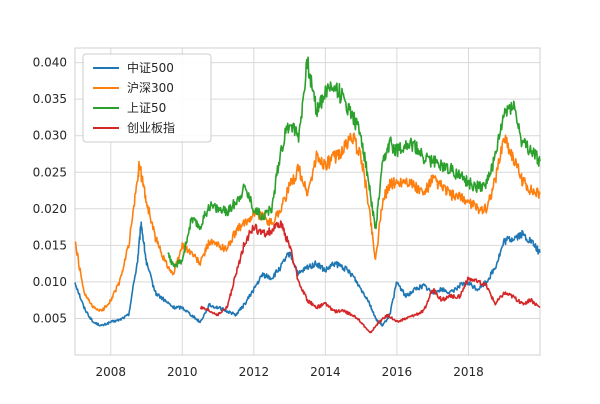 This screenshot has width=600, height=404. Describe the element at coordinates (397, 372) in the screenshot. I see `x-tick-label: 2016` at that location.